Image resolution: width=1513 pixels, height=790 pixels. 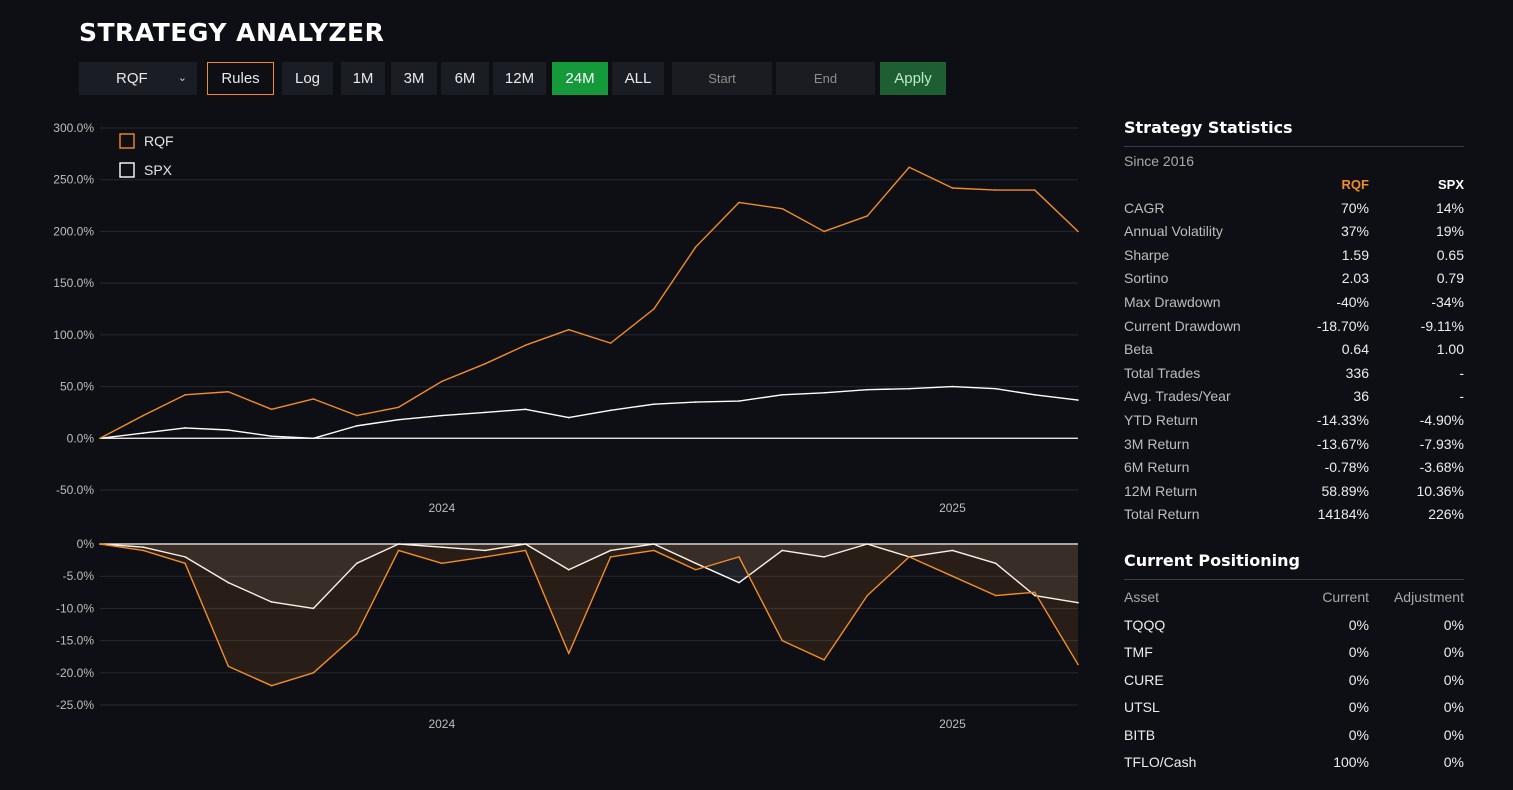 I want to click on y-tick-label: -25.0%, so click(x=75, y=705).